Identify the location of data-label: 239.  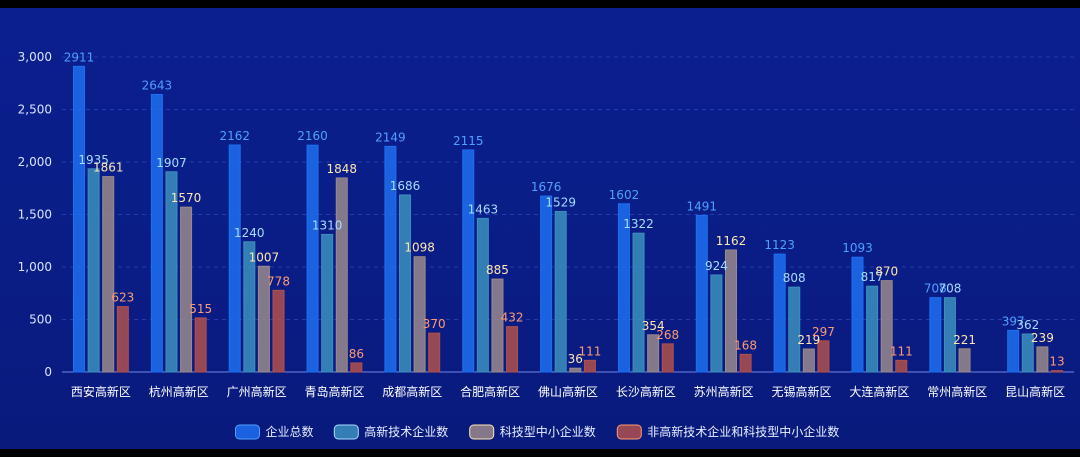
(1042, 338).